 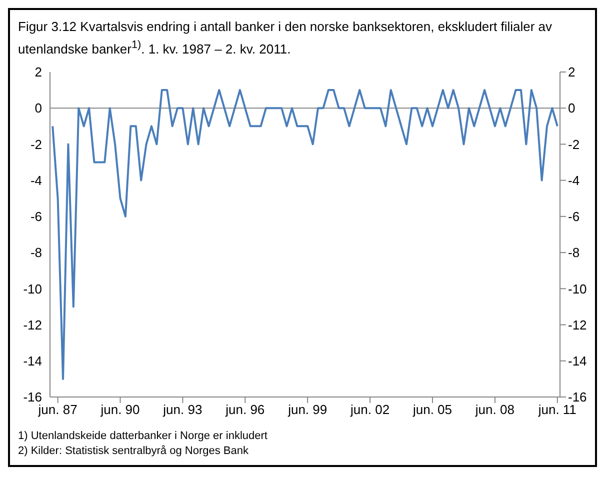 What do you see at coordinates (577, 361) in the screenshot?
I see `y-tick-label: -14` at bounding box center [577, 361].